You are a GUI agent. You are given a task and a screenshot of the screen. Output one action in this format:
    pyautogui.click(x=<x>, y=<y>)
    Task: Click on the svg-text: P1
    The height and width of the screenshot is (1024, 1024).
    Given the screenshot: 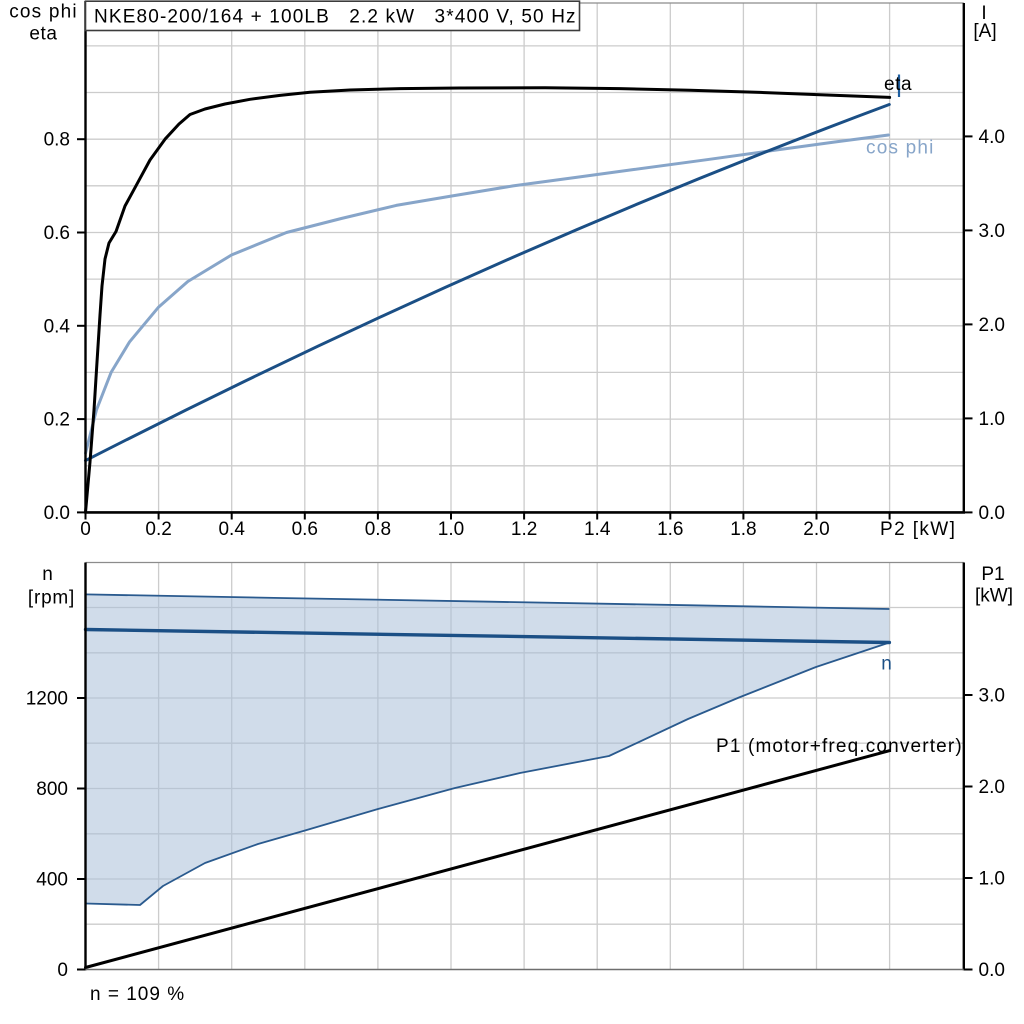 What is the action you would take?
    pyautogui.click(x=992, y=574)
    